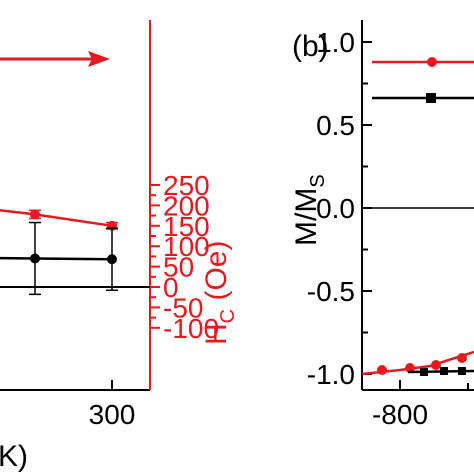  Describe the element at coordinates (318, 180) in the screenshot. I see `mms-label-sub: S` at that location.